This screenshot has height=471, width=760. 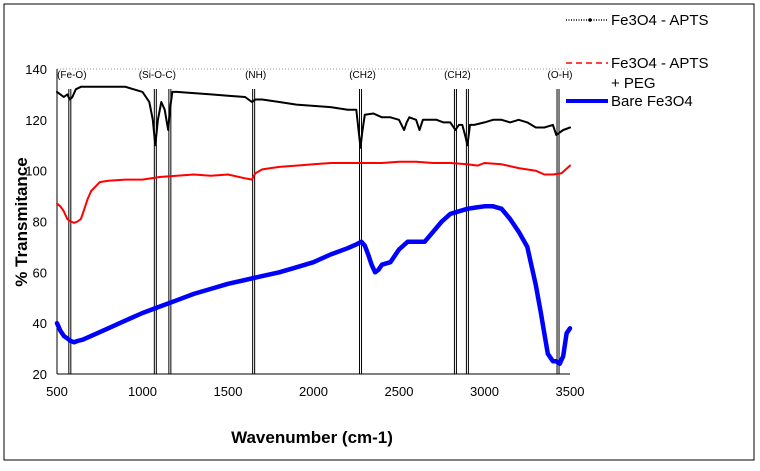 I want to click on legend-label: + PEG, so click(x=633, y=83).